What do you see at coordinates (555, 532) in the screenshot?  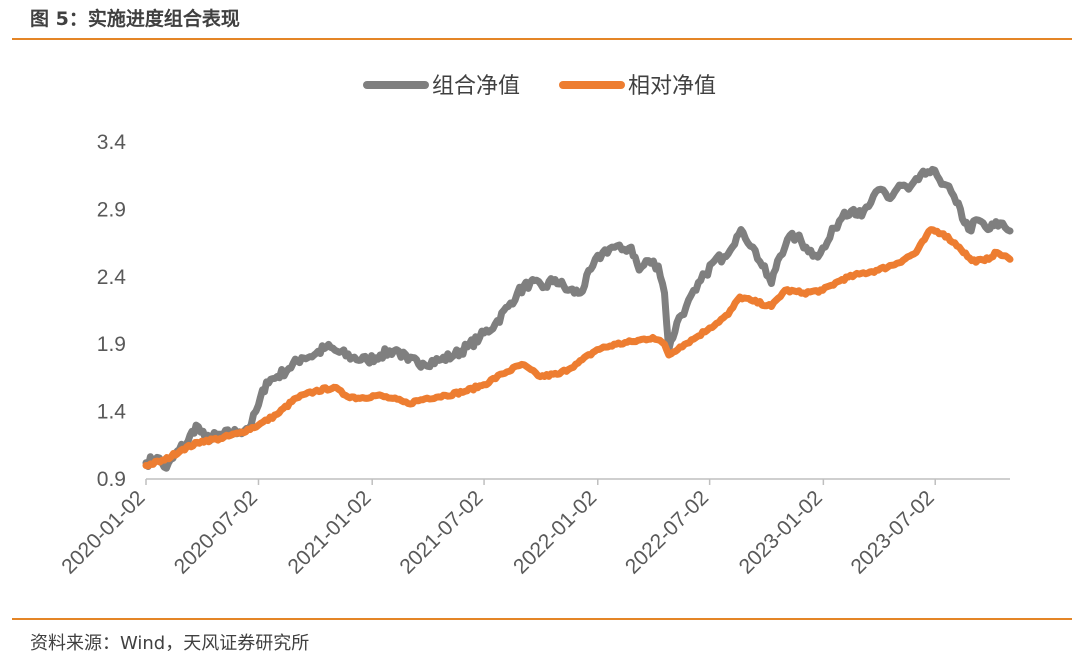 I see `x-tick-label: 2022-01-02` at bounding box center [555, 532].